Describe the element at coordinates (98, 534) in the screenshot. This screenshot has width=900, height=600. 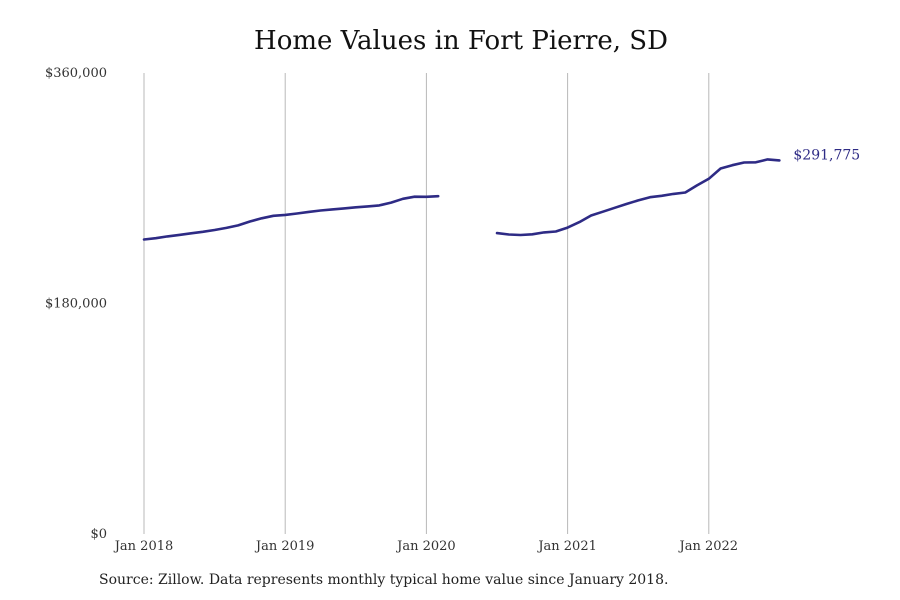
I see `y-tick-label: $0` at that location.